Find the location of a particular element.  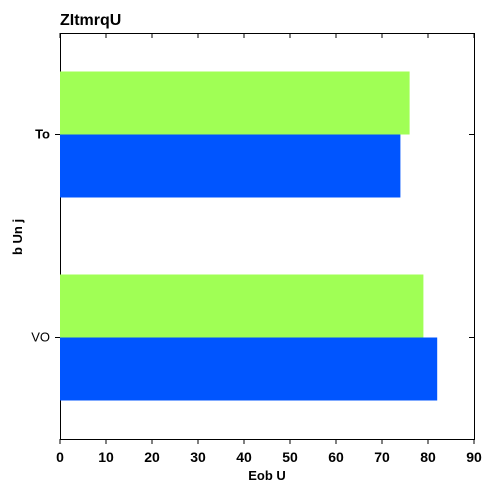

x-tick-label-70: 70 is located at coordinates (382, 457).